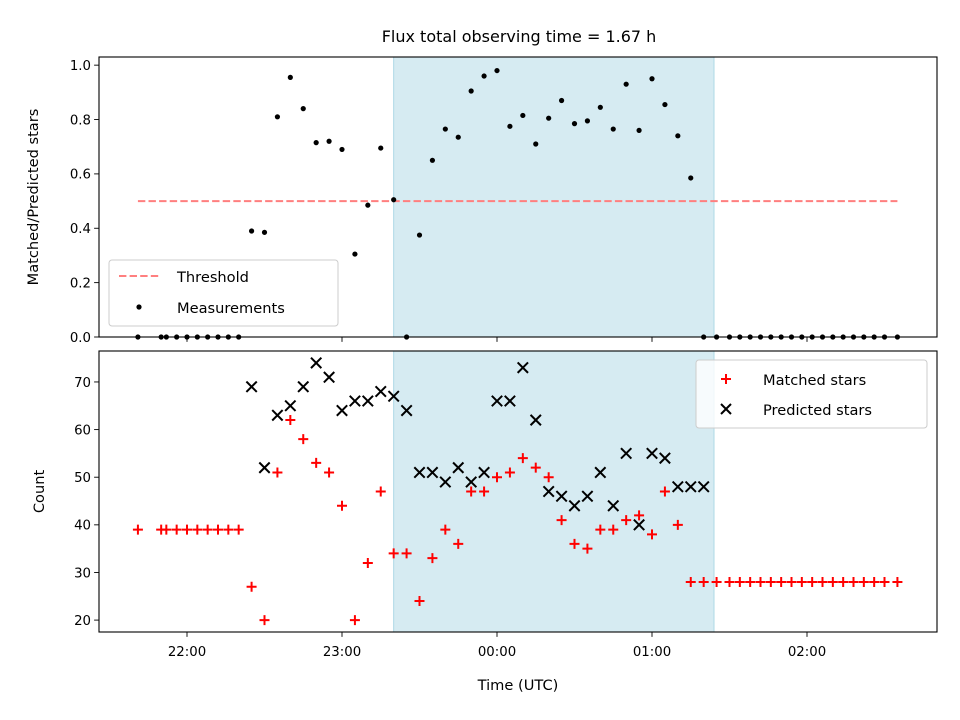 The image size is (960, 720). What do you see at coordinates (80, 229) in the screenshot?
I see `top-ytick-label: 0.4` at bounding box center [80, 229].